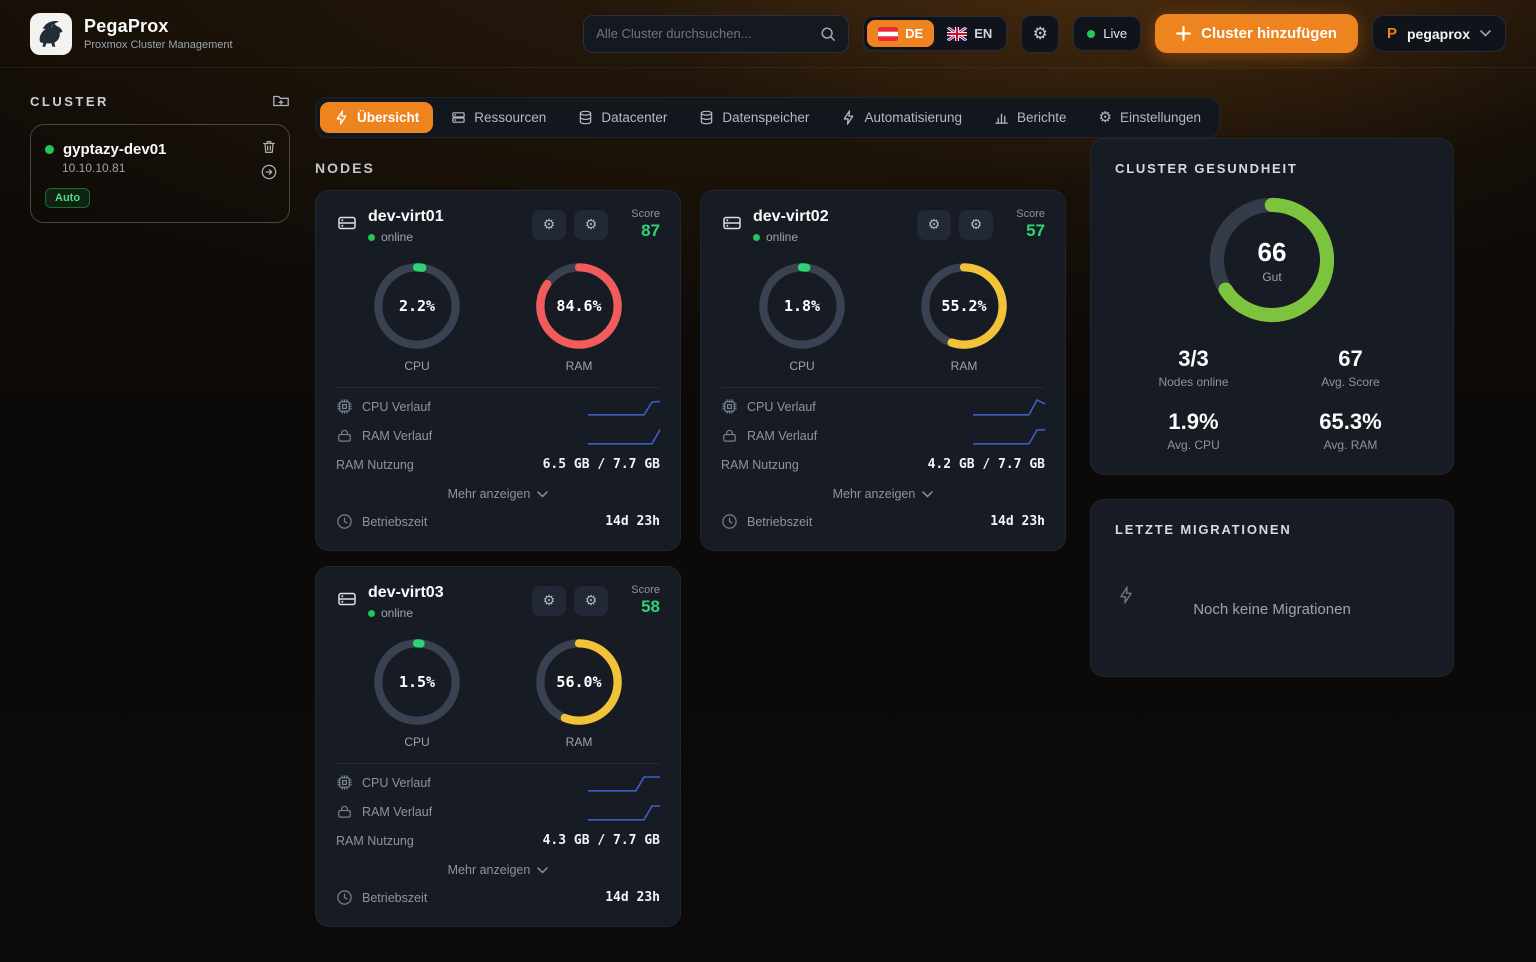 This screenshot has height=962, width=1536. I want to click on cluster-online-dot, so click(49, 149).